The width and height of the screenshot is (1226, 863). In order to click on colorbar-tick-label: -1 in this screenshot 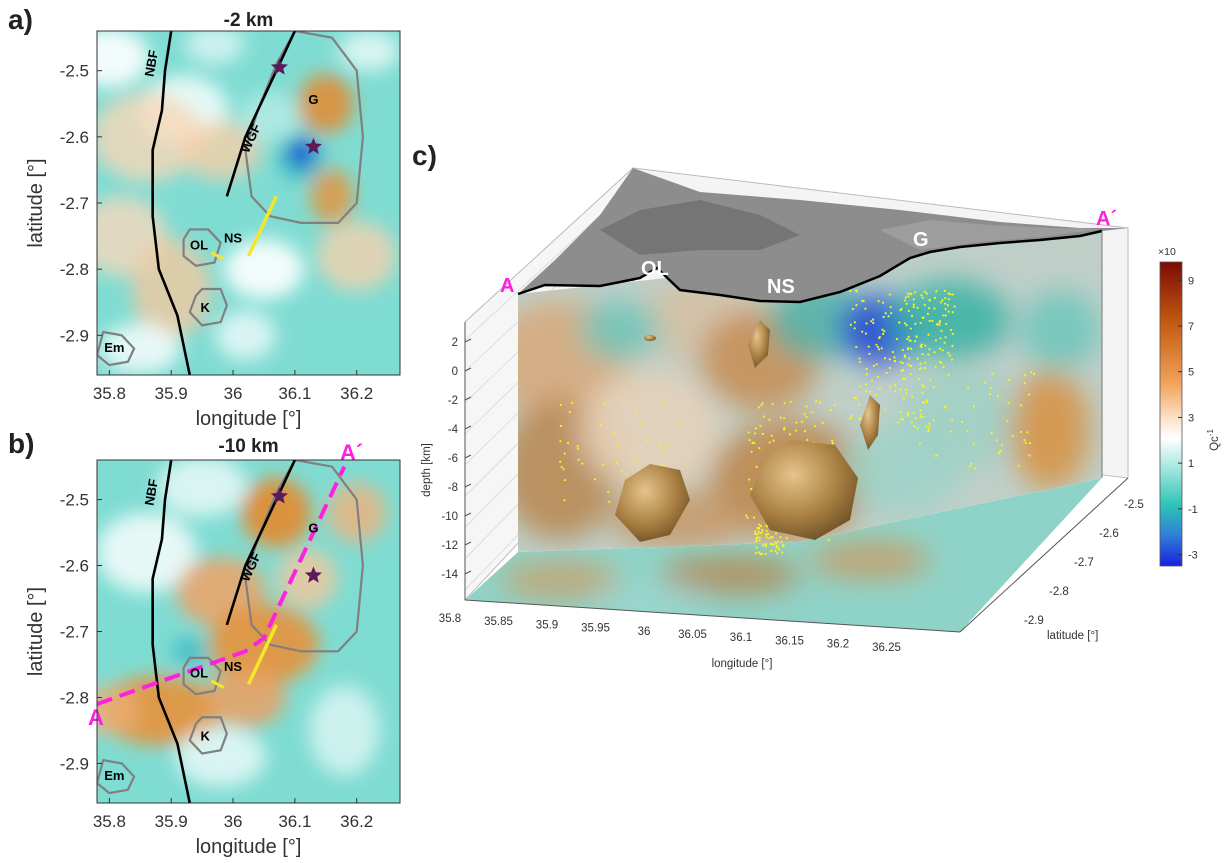, I will do `click(1193, 510)`.